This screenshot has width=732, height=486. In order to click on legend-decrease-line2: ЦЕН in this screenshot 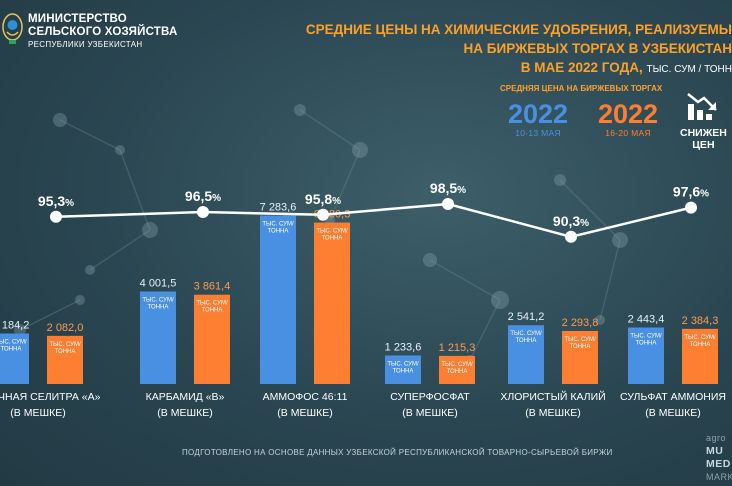, I will do `click(703, 145)`.